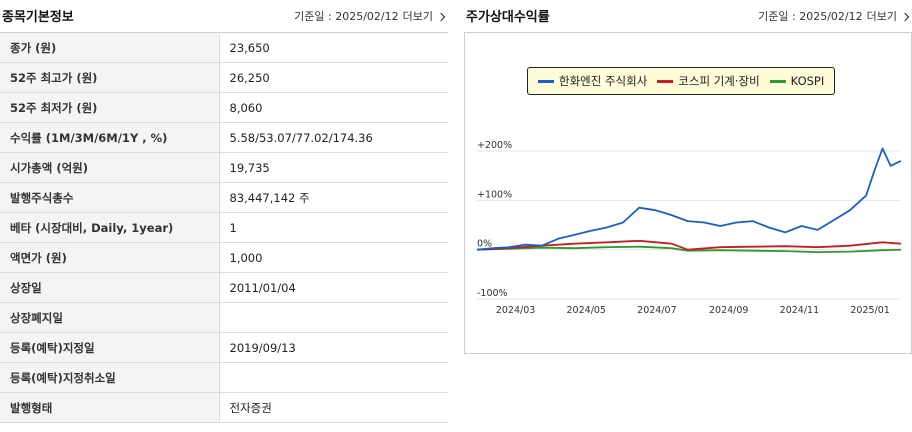 Image resolution: width=912 pixels, height=432 pixels. I want to click on basic-info-meta: 기준일 : 2025/02/12 더보기, so click(370, 16).